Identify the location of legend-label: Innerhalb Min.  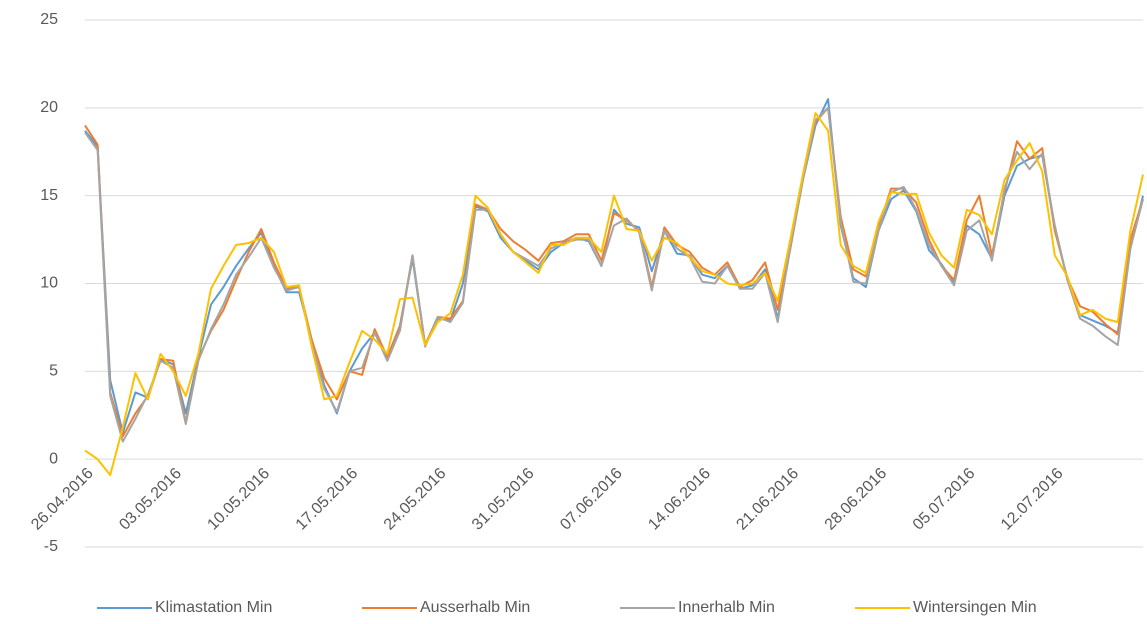
(726, 607).